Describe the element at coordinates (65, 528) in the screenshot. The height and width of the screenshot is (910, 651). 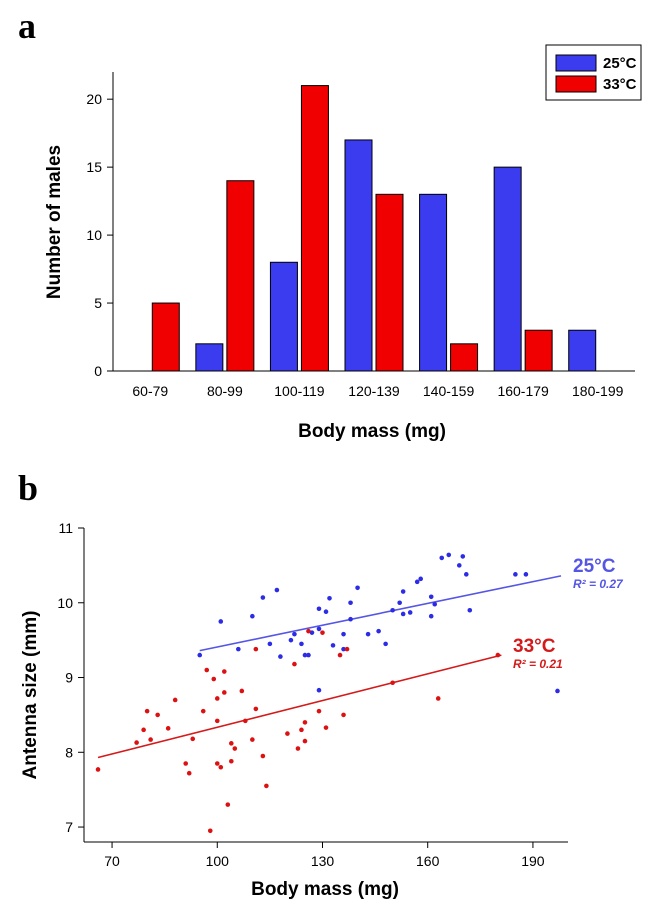
I see `scatter-y-tick-label: 11` at that location.